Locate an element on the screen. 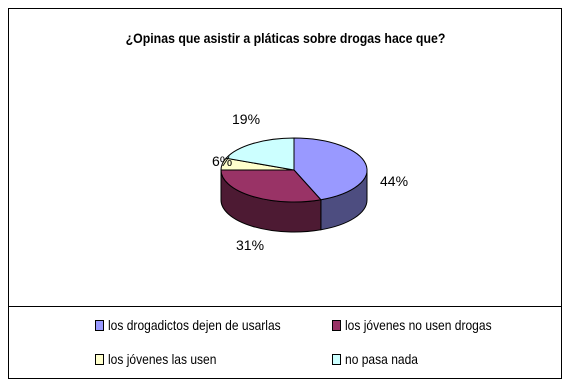 This screenshot has width=571, height=387. slice-data-label: 6% is located at coordinates (222, 161).